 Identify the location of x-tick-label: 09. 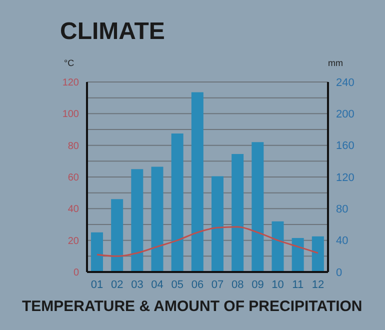
(258, 284).